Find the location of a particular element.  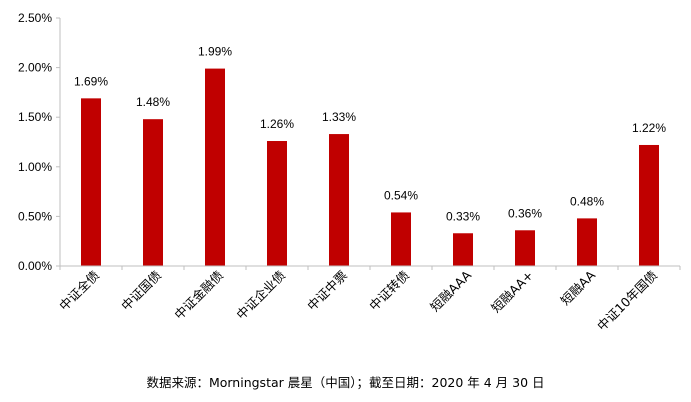

y-tick-label: 2.50% is located at coordinates (35, 18).